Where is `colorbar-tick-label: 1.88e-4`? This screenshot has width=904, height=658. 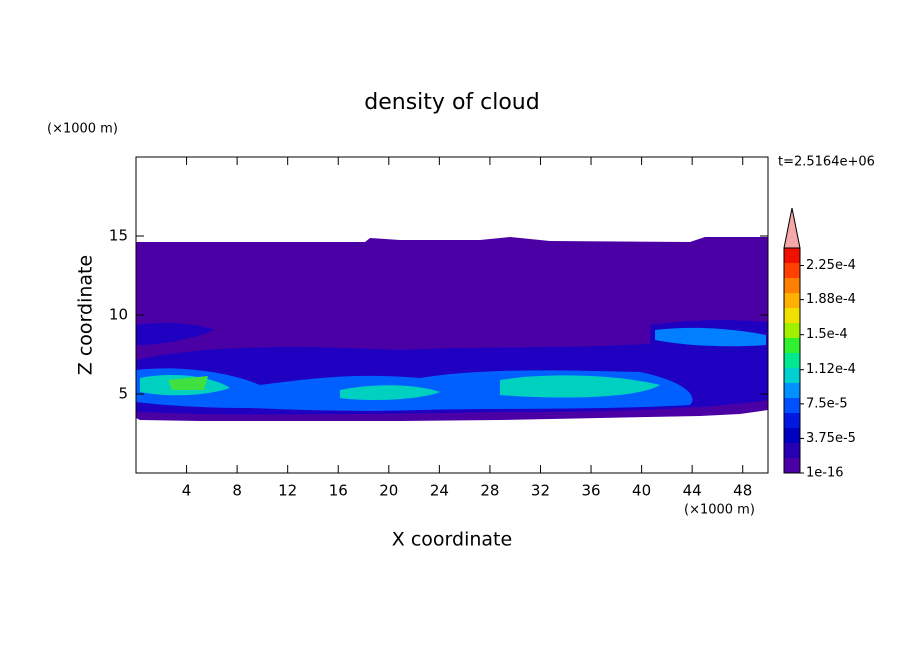 colorbar-tick-label: 1.88e-4 is located at coordinates (831, 299).